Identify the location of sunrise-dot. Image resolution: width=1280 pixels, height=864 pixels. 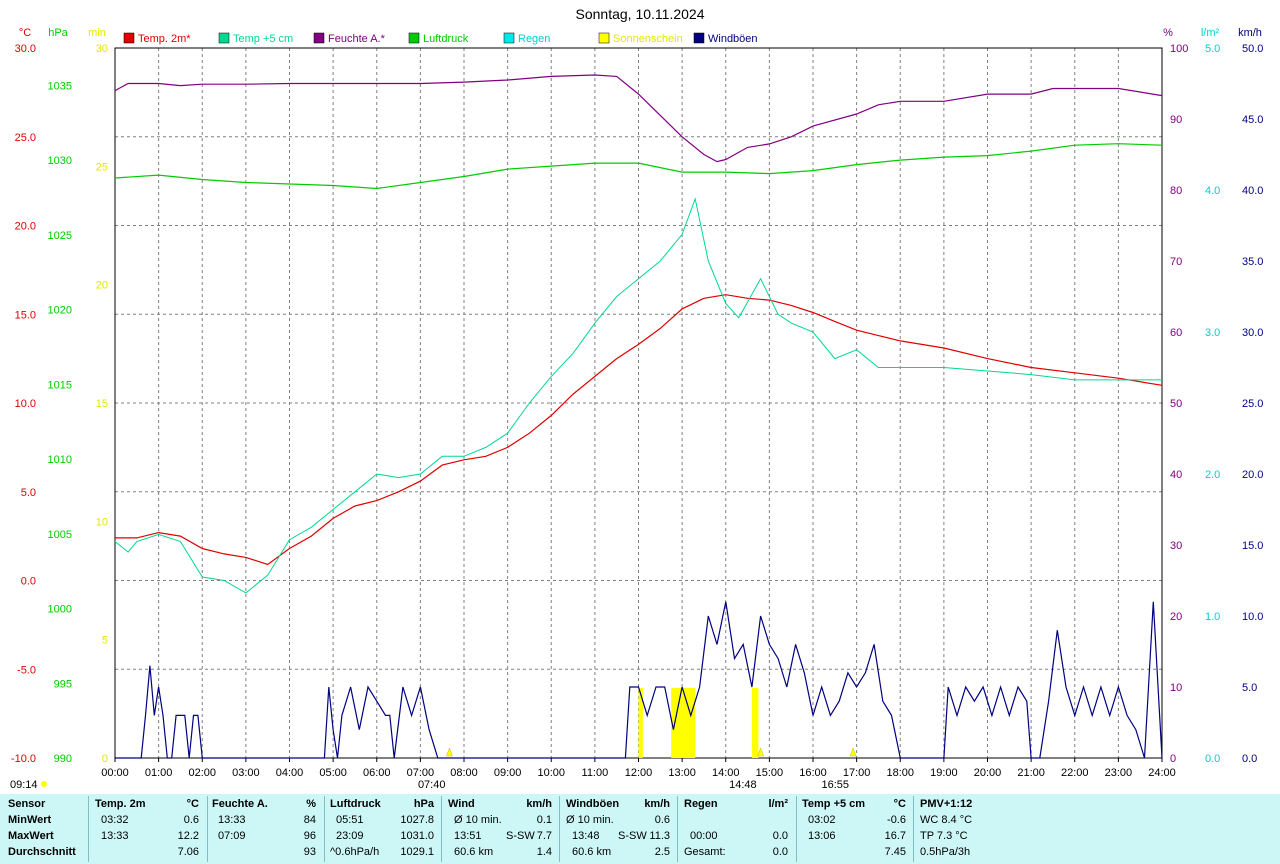
(44, 784).